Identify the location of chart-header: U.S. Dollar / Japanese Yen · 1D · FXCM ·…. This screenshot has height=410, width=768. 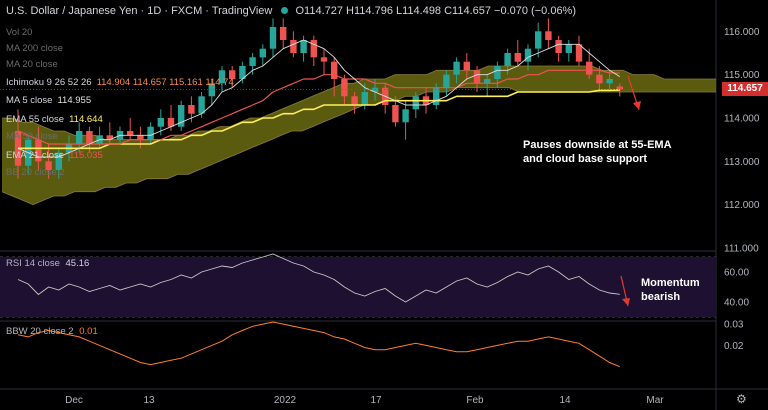
(291, 11).